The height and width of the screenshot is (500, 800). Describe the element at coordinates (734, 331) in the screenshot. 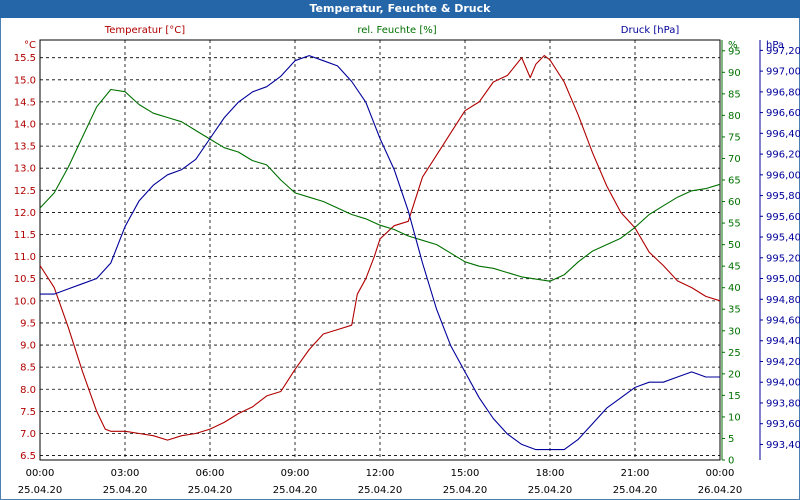

I see `humidity-tick-label: 30` at that location.